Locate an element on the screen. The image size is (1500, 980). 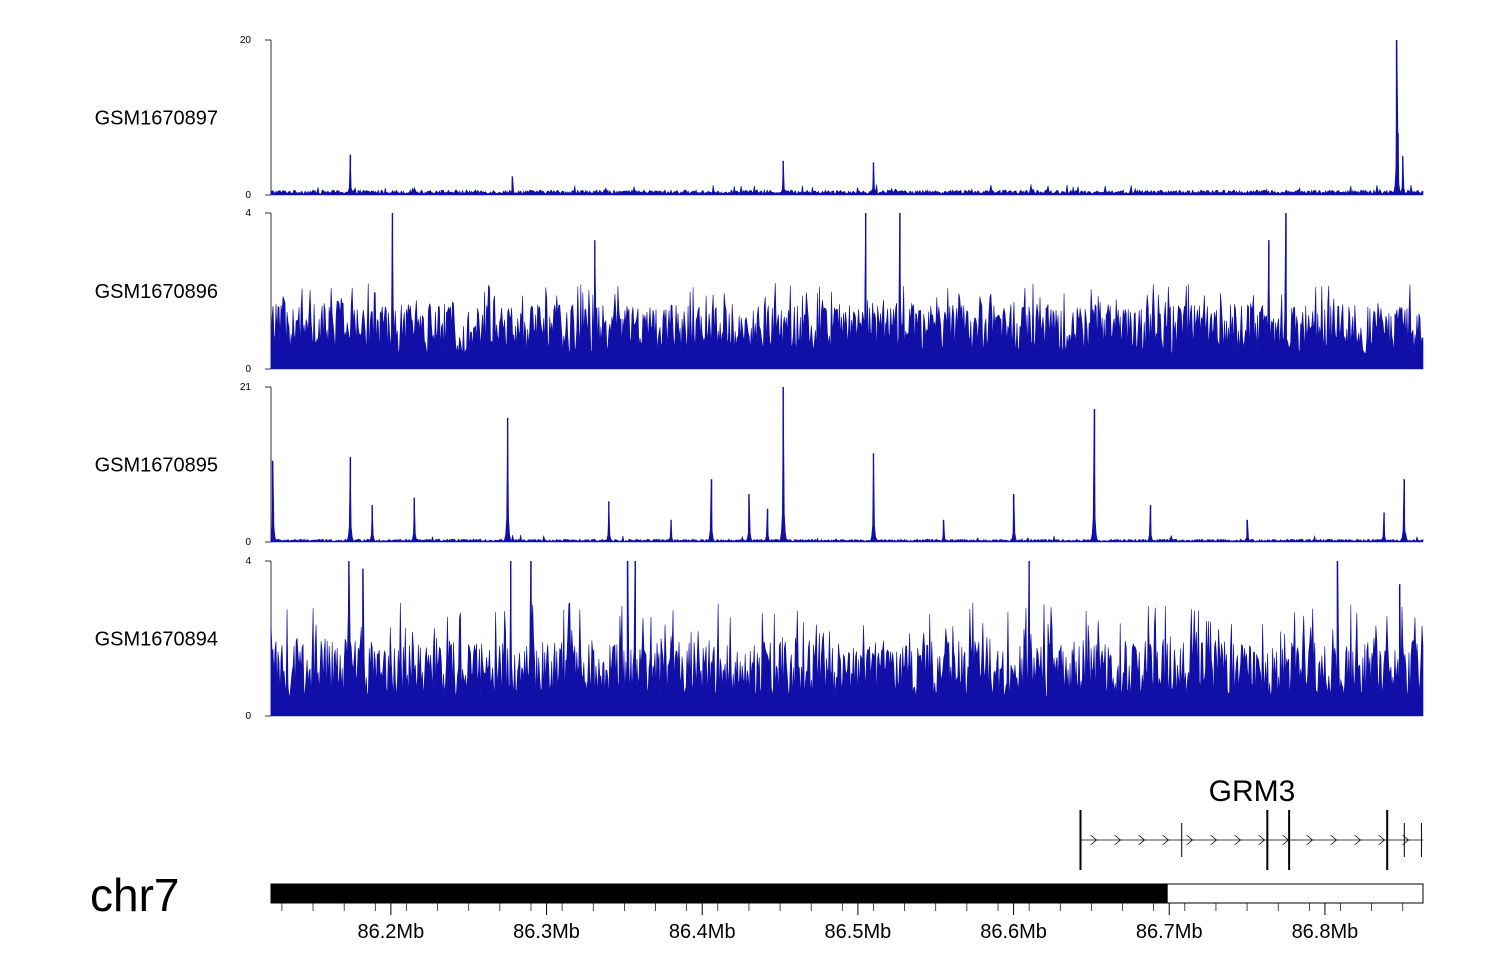
x-tick-label: 86.8Mb is located at coordinates (1325, 932).